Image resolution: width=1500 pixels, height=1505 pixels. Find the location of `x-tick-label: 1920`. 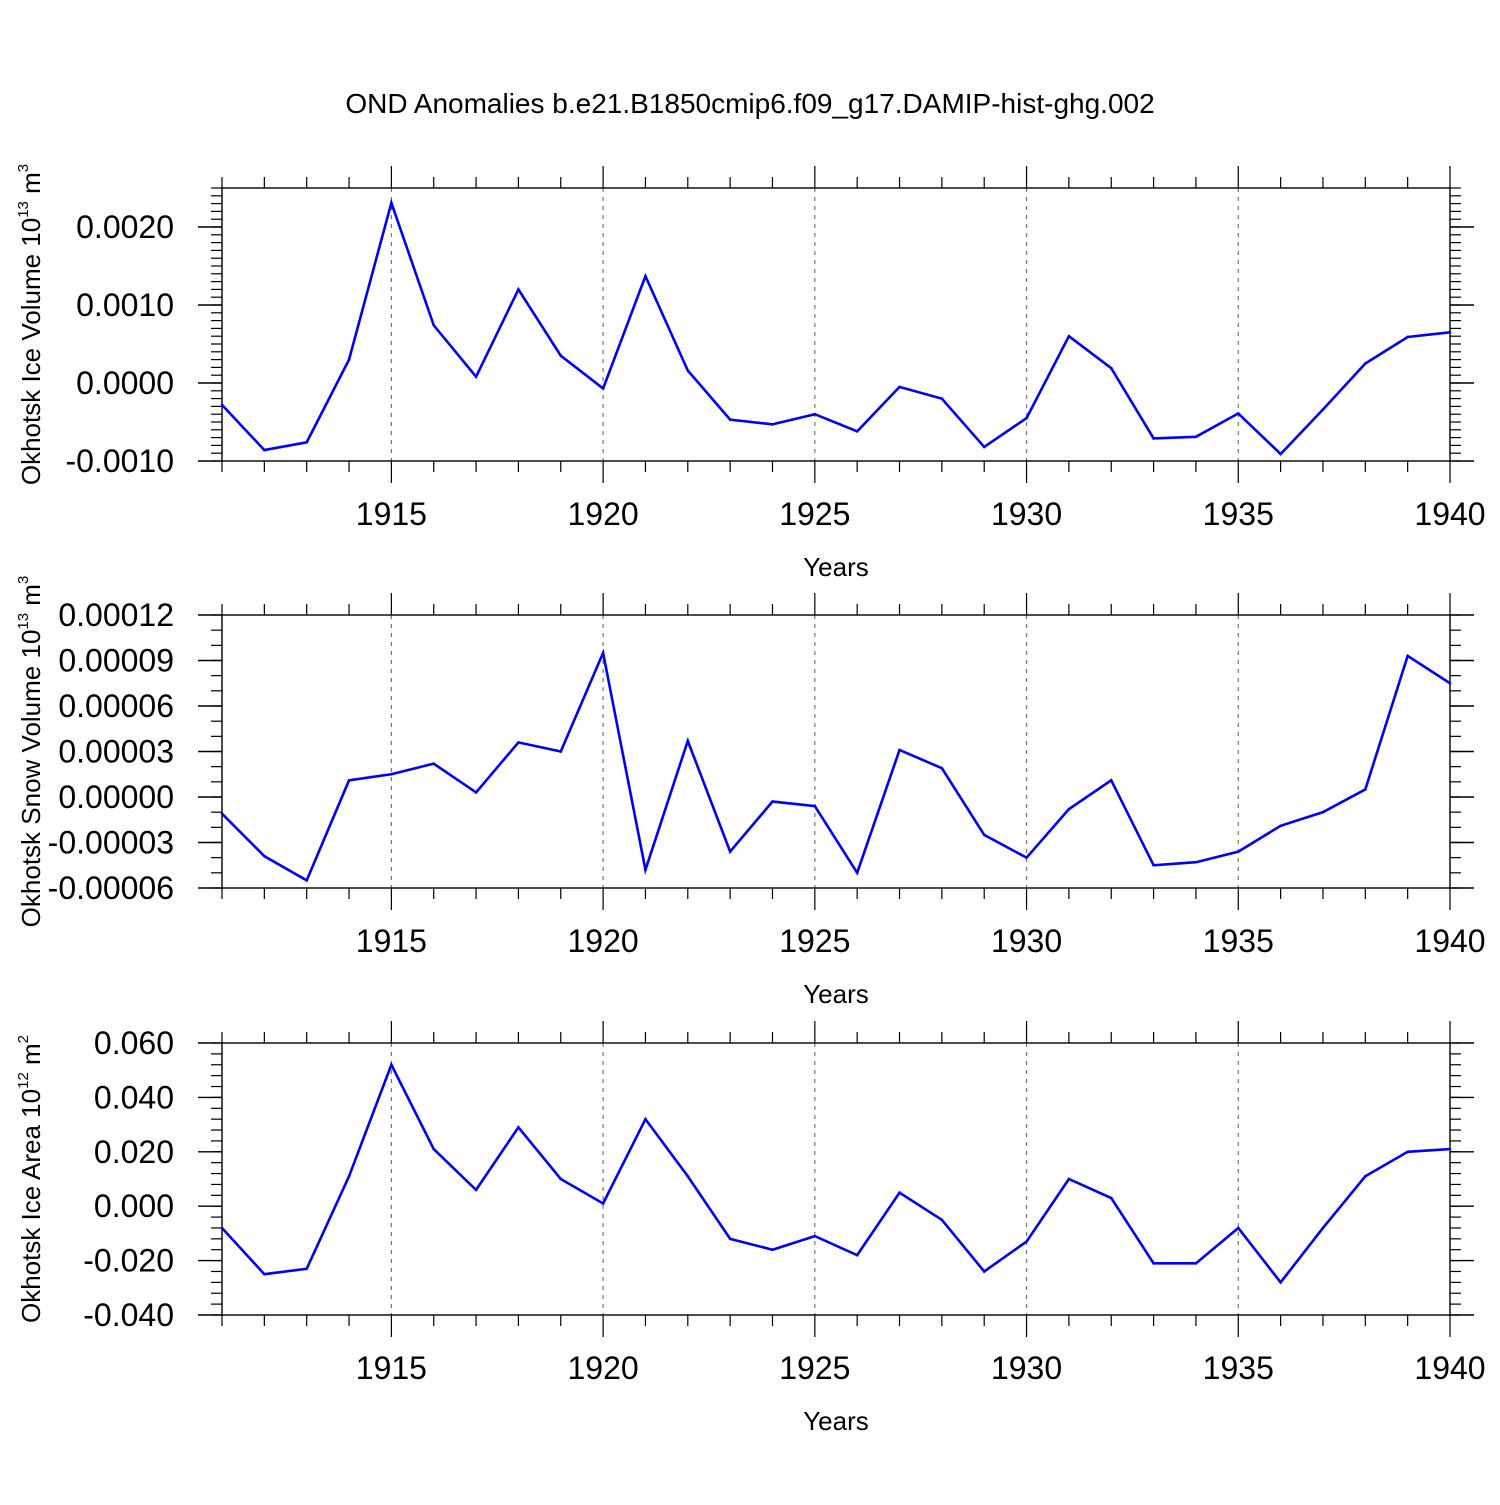

x-tick-label: 1920 is located at coordinates (603, 514).